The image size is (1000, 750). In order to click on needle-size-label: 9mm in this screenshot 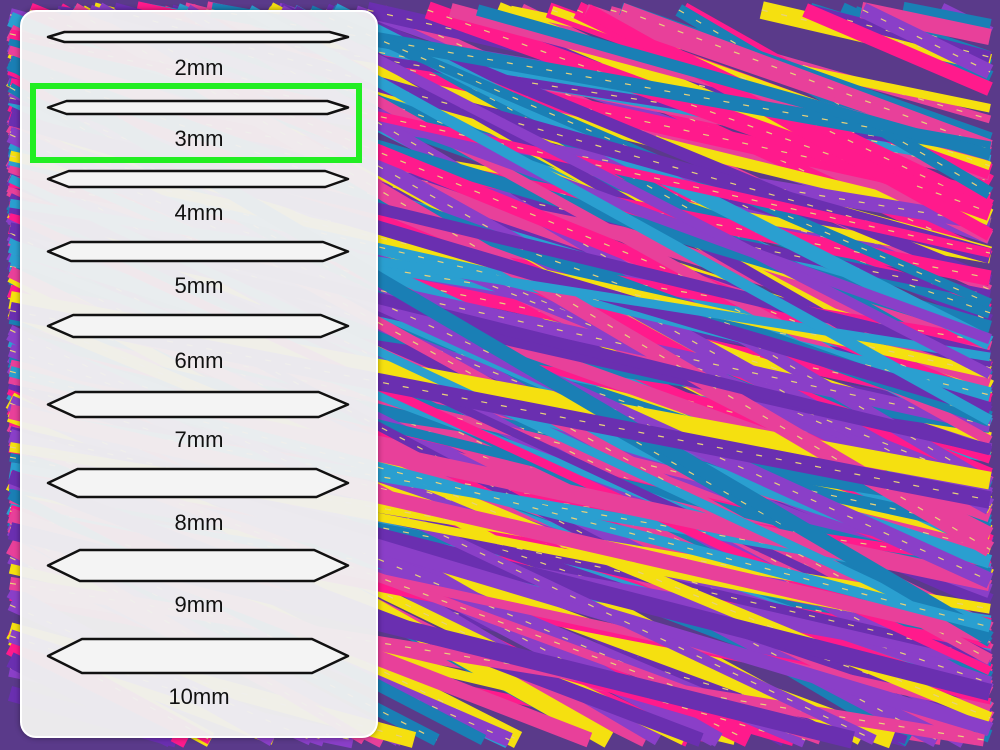, I will do `click(199, 604)`.